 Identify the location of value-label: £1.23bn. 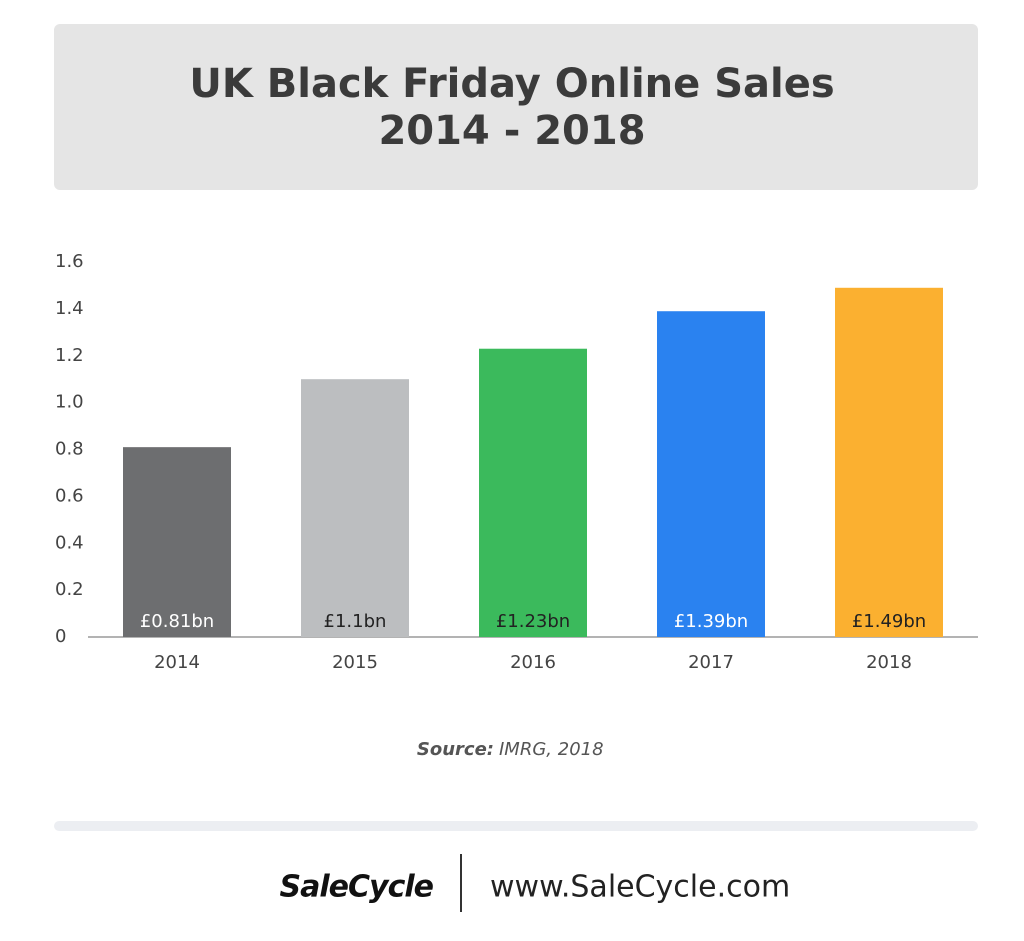
(533, 621).